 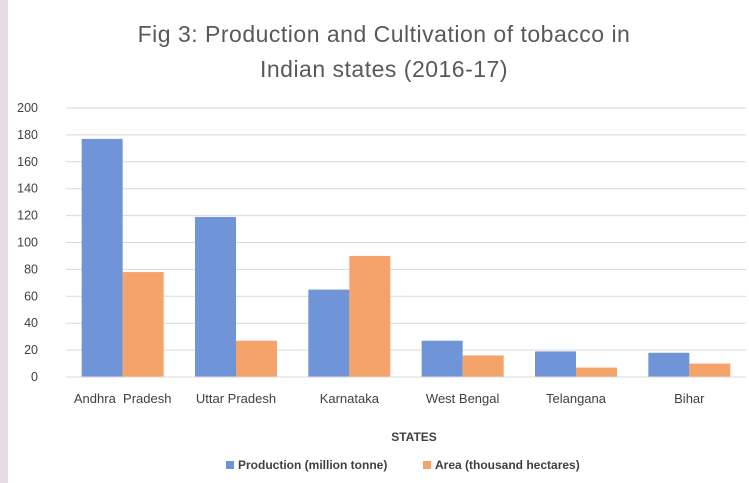 What do you see at coordinates (384, 69) in the screenshot?
I see `chart-title-line-2: Indian states (2016-17)` at bounding box center [384, 69].